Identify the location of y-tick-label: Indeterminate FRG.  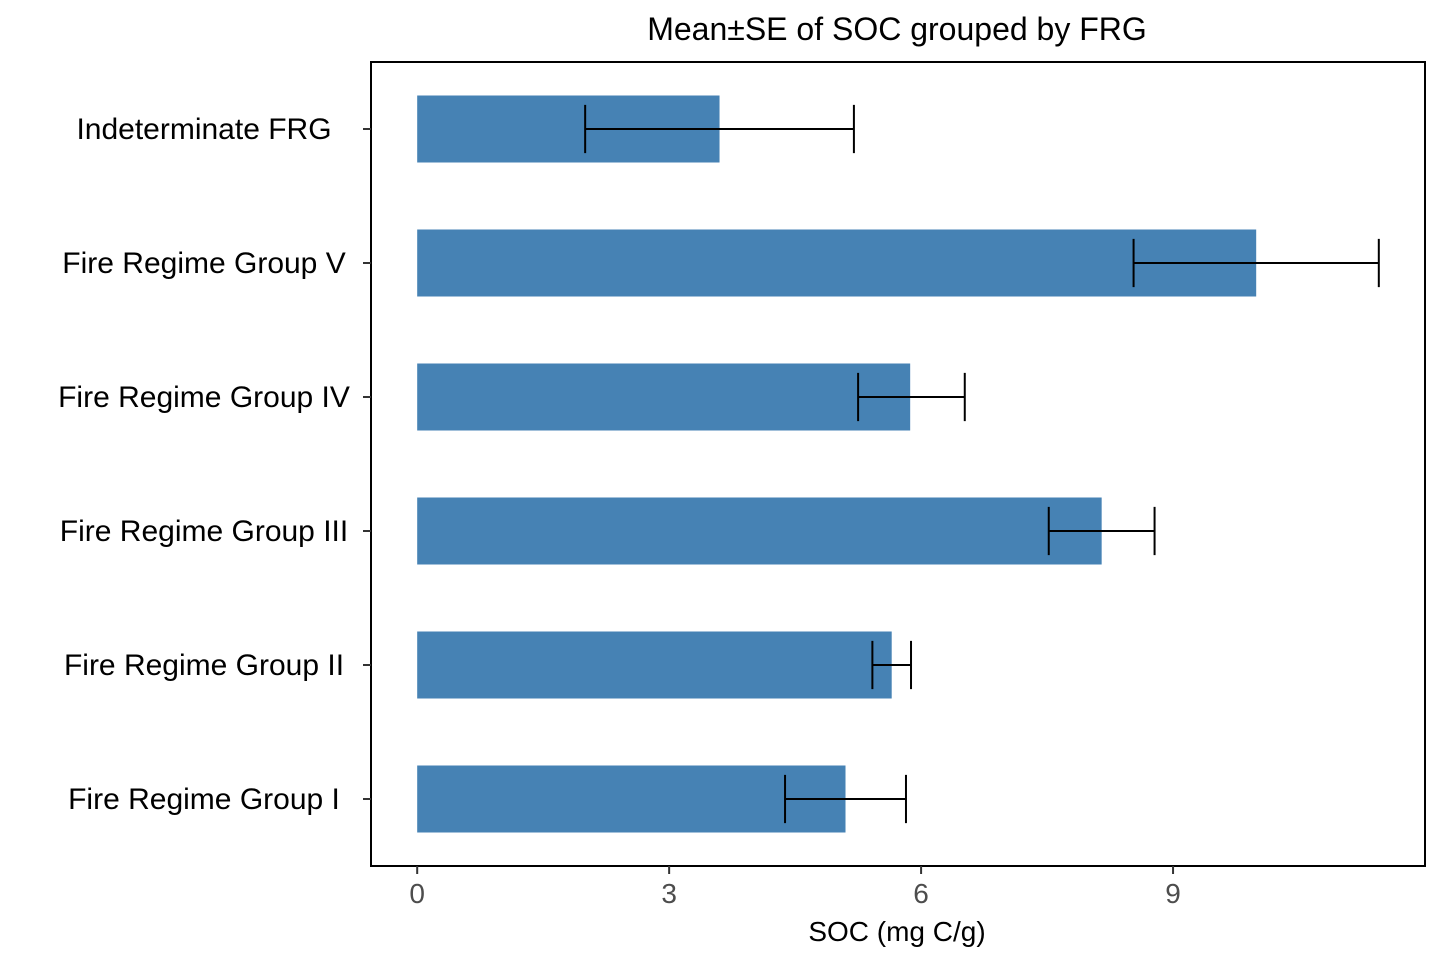
(203, 129).